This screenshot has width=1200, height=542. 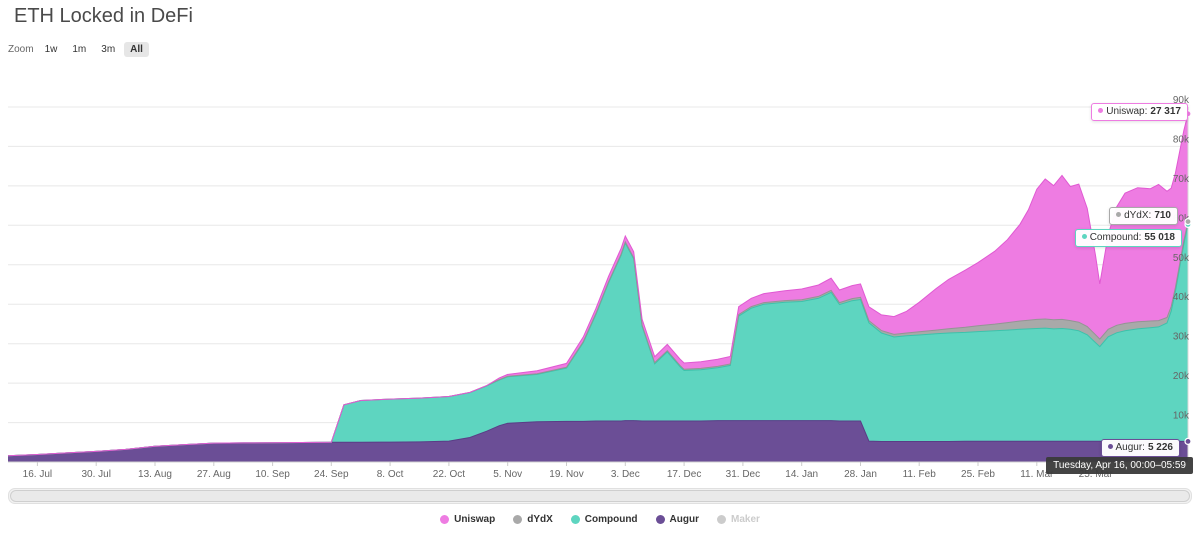 What do you see at coordinates (540, 519) in the screenshot?
I see `legend-label: dYdX` at bounding box center [540, 519].